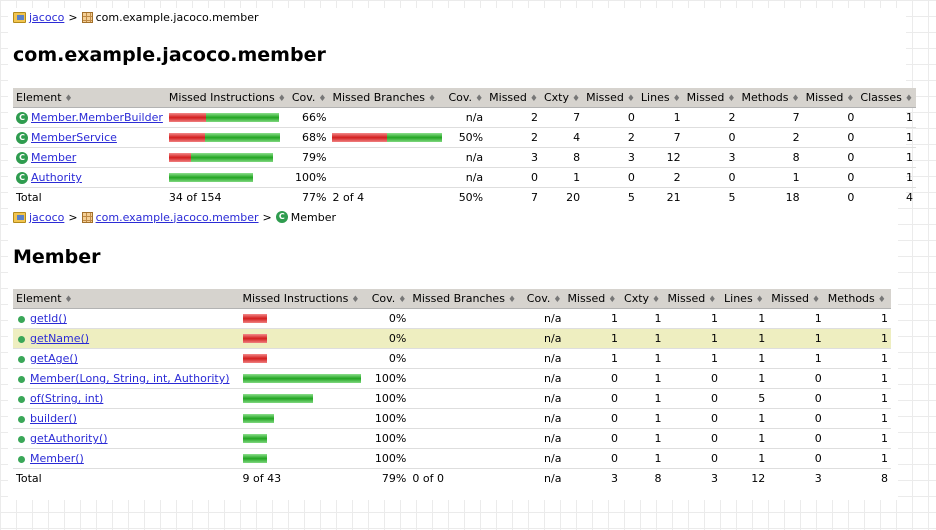 The height and width of the screenshot is (530, 936). I want to click on covered-bar, so click(242, 137).